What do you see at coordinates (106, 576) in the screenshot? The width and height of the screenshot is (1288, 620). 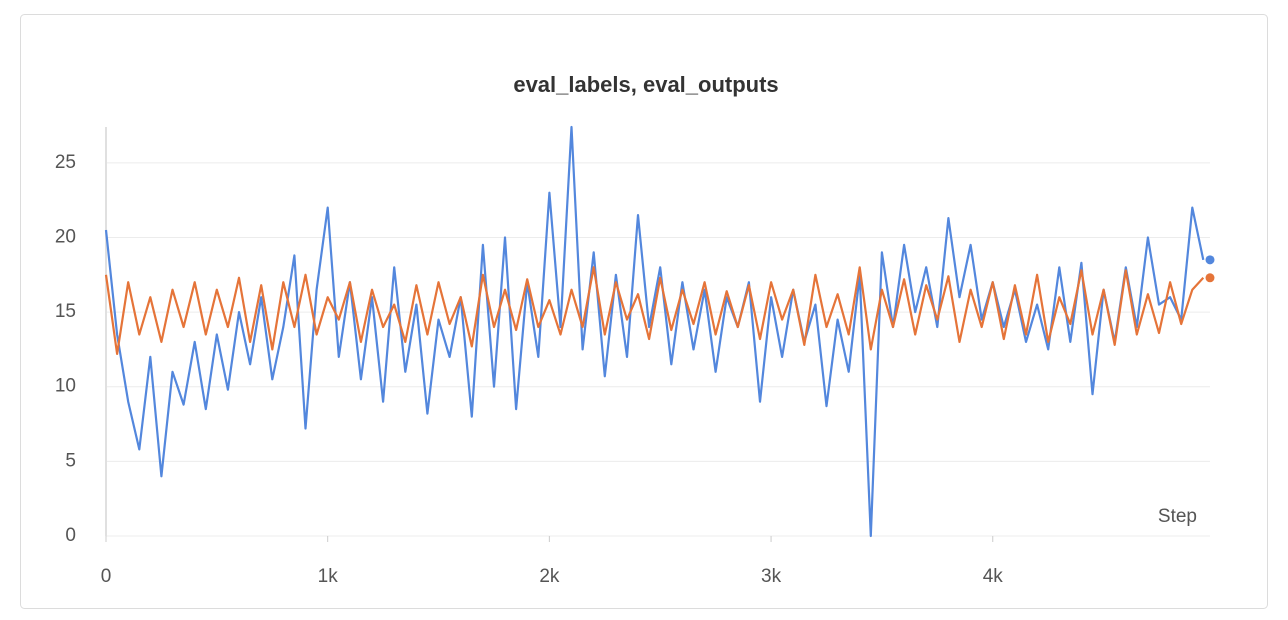 I see `x-tick-label: 0` at bounding box center [106, 576].